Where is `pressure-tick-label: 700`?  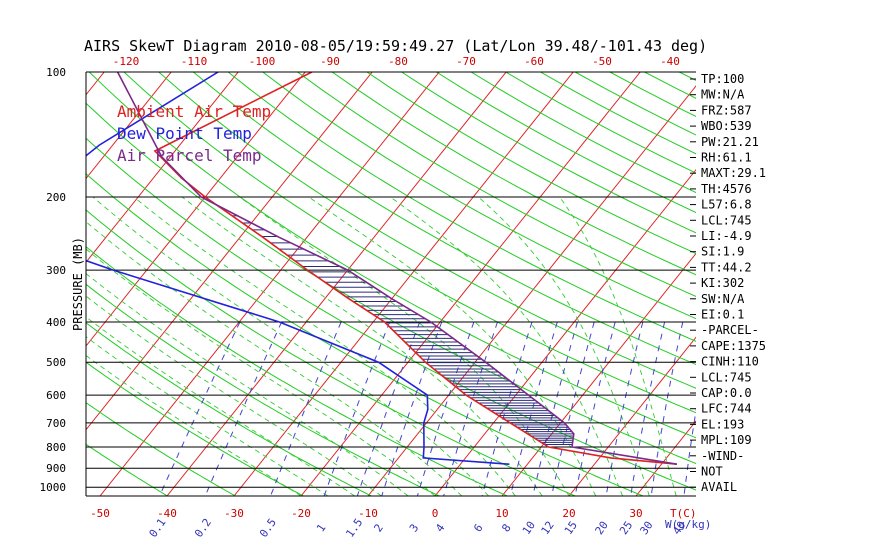 pressure-tick-label: 700 is located at coordinates (56, 423).